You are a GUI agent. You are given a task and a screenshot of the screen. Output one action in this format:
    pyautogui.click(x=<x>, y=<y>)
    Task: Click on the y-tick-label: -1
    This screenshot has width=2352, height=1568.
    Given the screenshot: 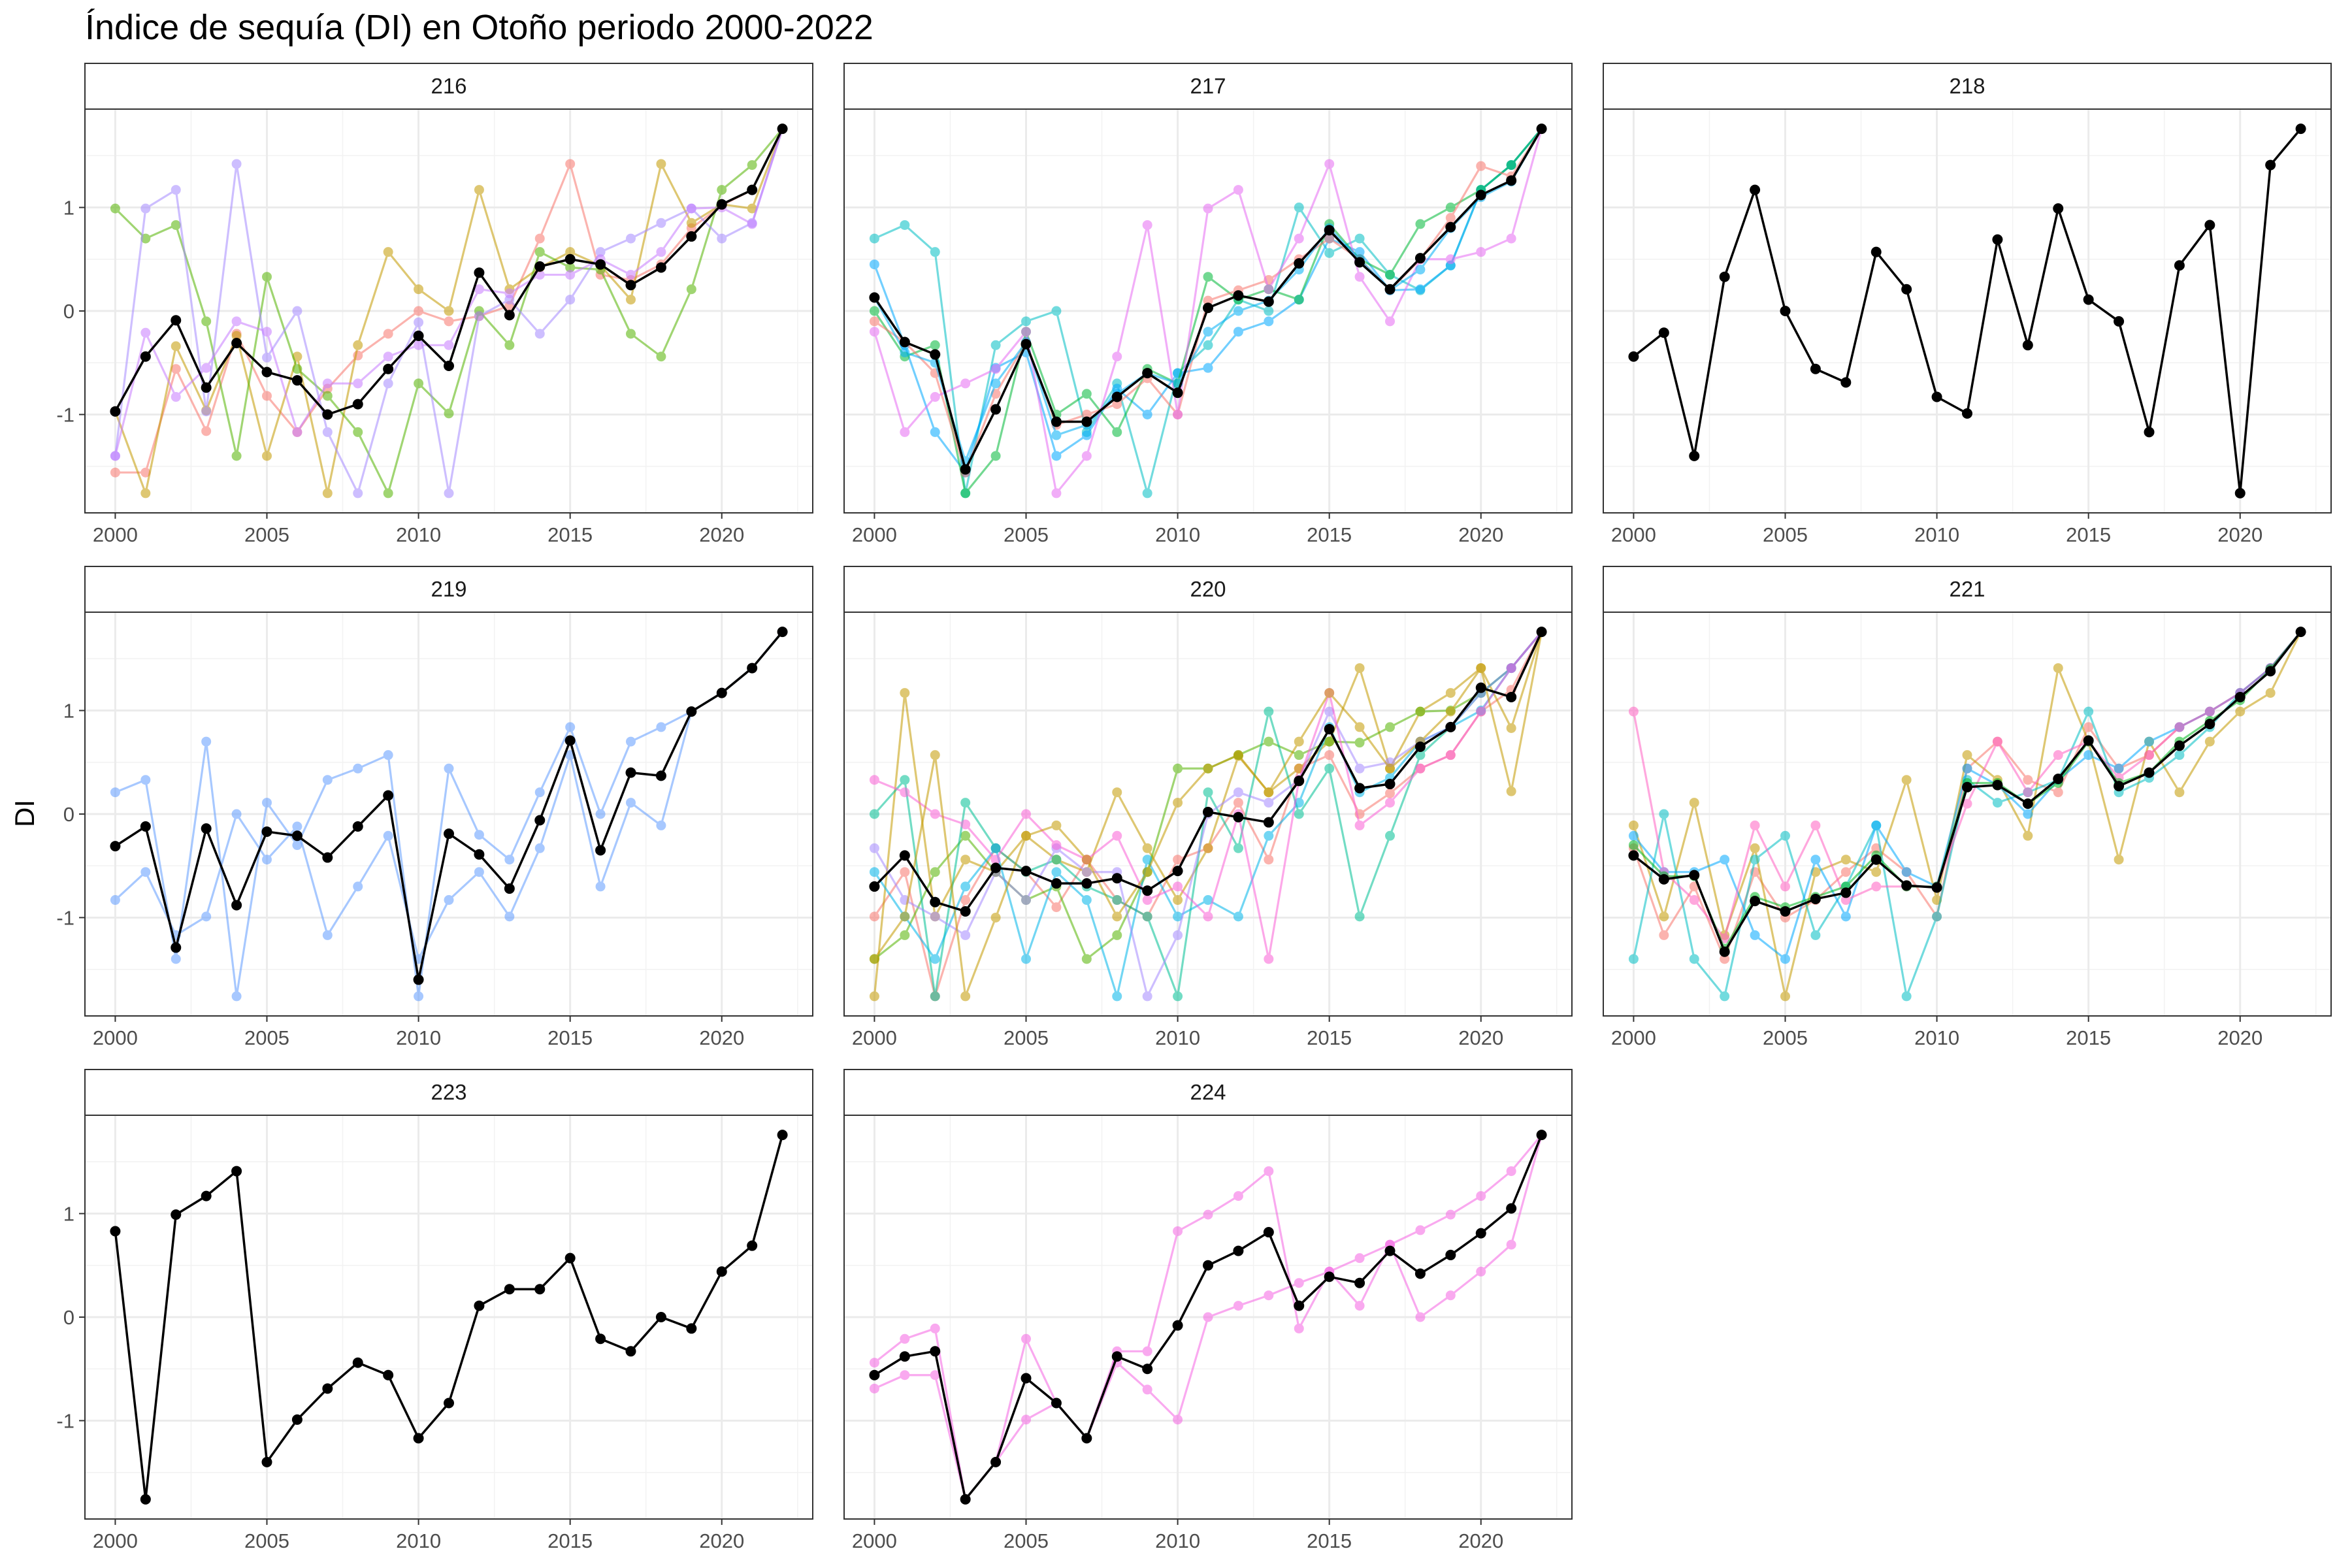 What is the action you would take?
    pyautogui.click(x=65, y=917)
    